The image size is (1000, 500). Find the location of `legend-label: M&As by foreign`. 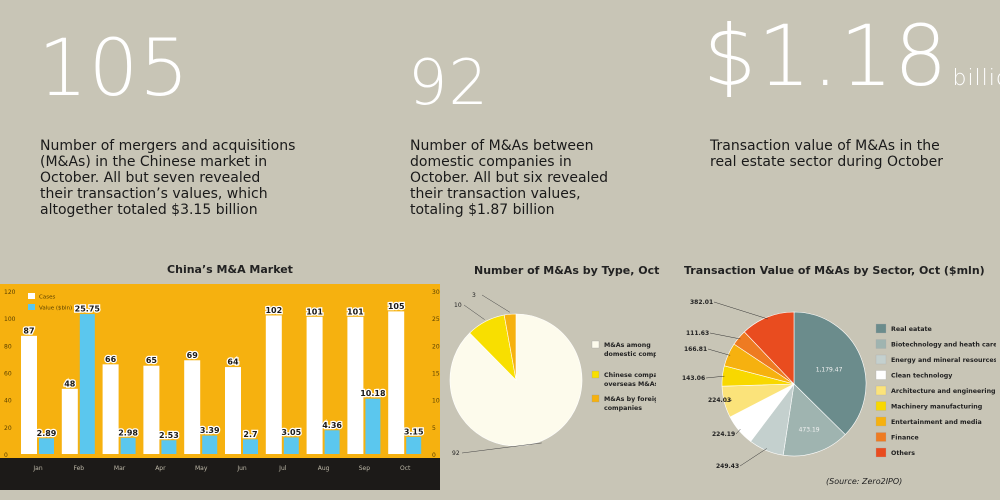

legend-label: M&As by foreign is located at coordinates (630, 399).